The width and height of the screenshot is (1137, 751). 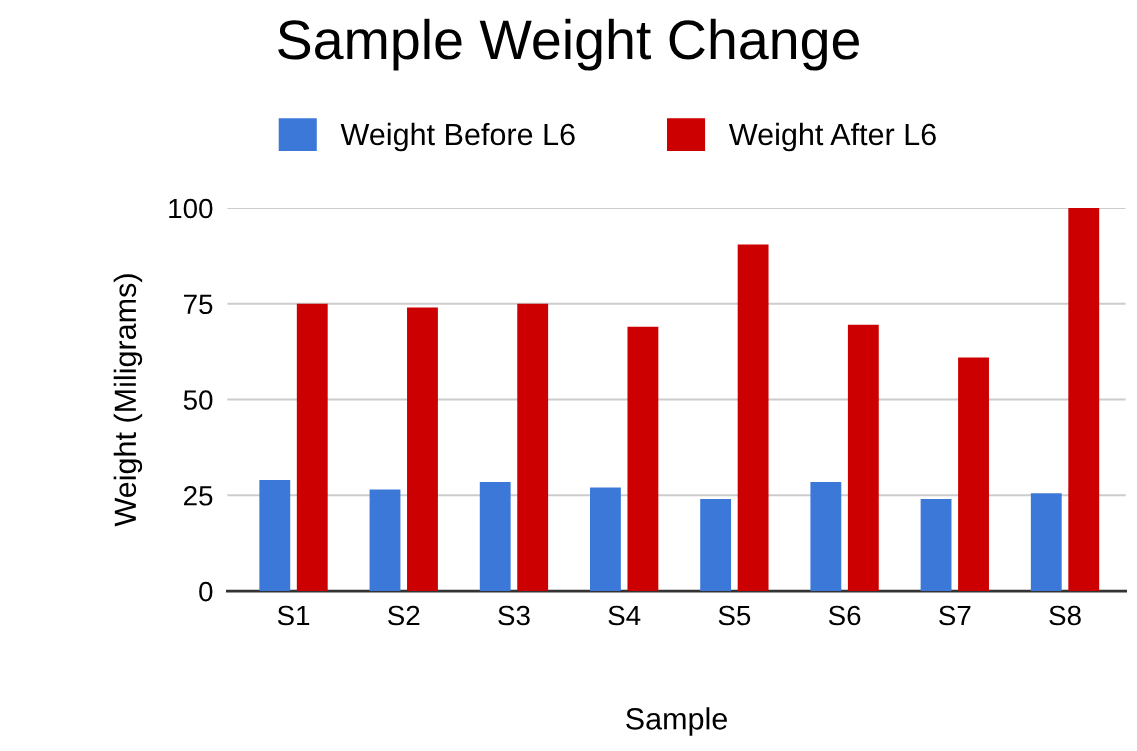 What do you see at coordinates (514, 615) in the screenshot?
I see `x-tick-label: S3` at bounding box center [514, 615].